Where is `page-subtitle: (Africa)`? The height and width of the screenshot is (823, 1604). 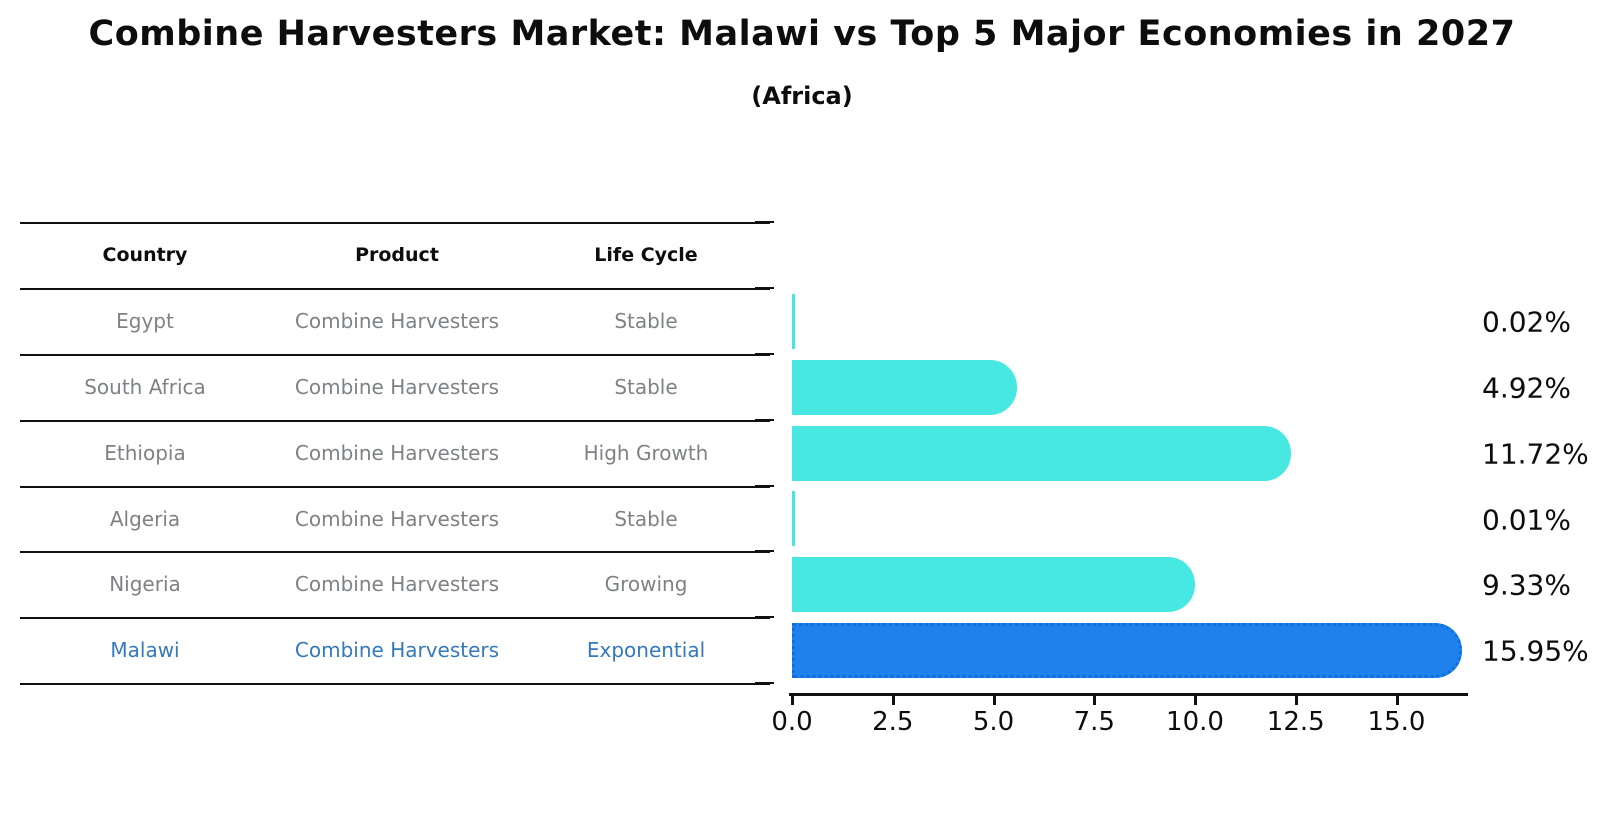
page-subtitle: (Africa) is located at coordinates (802, 96).